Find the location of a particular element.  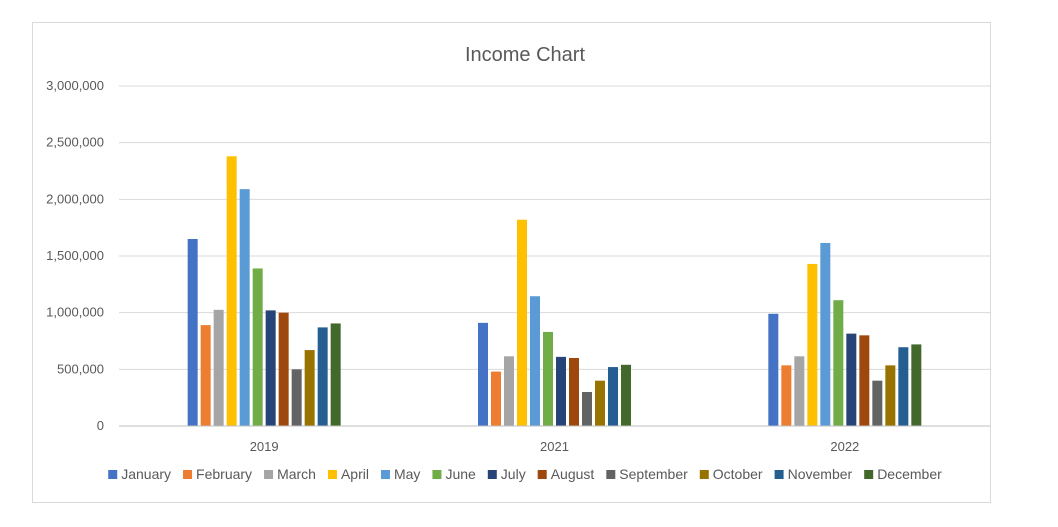

bar-november-2019 is located at coordinates (322, 376).